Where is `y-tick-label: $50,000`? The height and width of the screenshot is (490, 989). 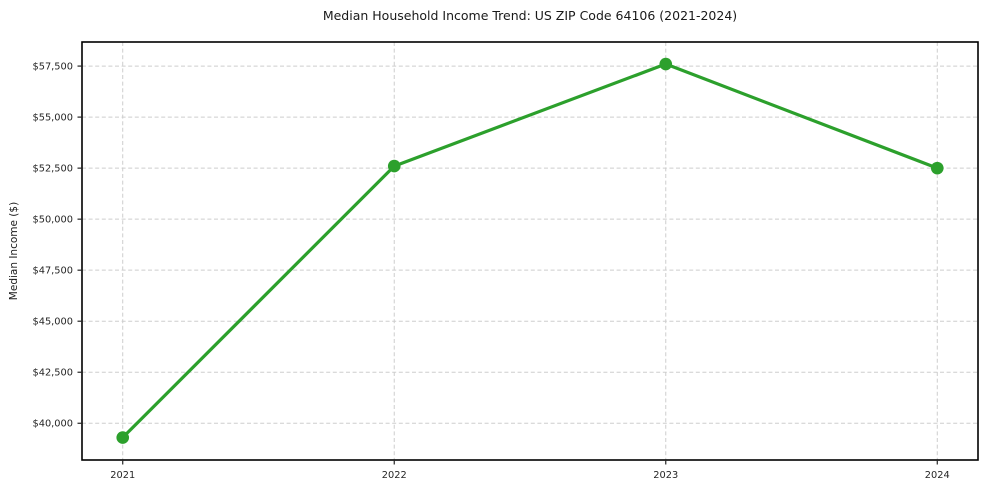 y-tick-label: $50,000 is located at coordinates (52, 219).